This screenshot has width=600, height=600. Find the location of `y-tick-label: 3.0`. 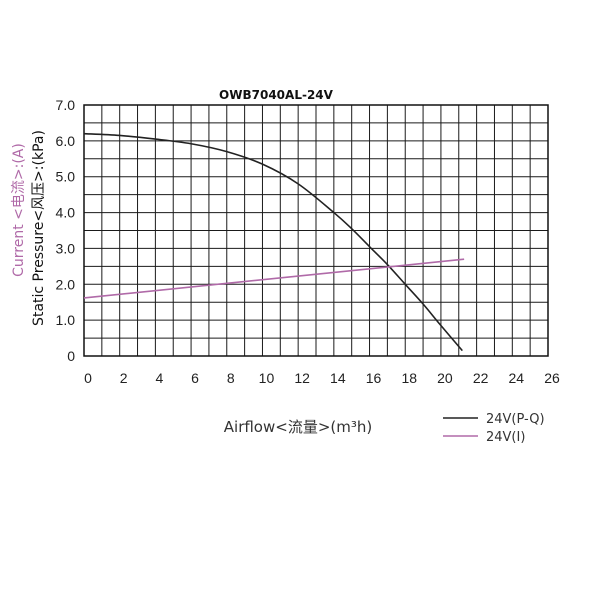

y-tick-label: 3.0 is located at coordinates (66, 248).